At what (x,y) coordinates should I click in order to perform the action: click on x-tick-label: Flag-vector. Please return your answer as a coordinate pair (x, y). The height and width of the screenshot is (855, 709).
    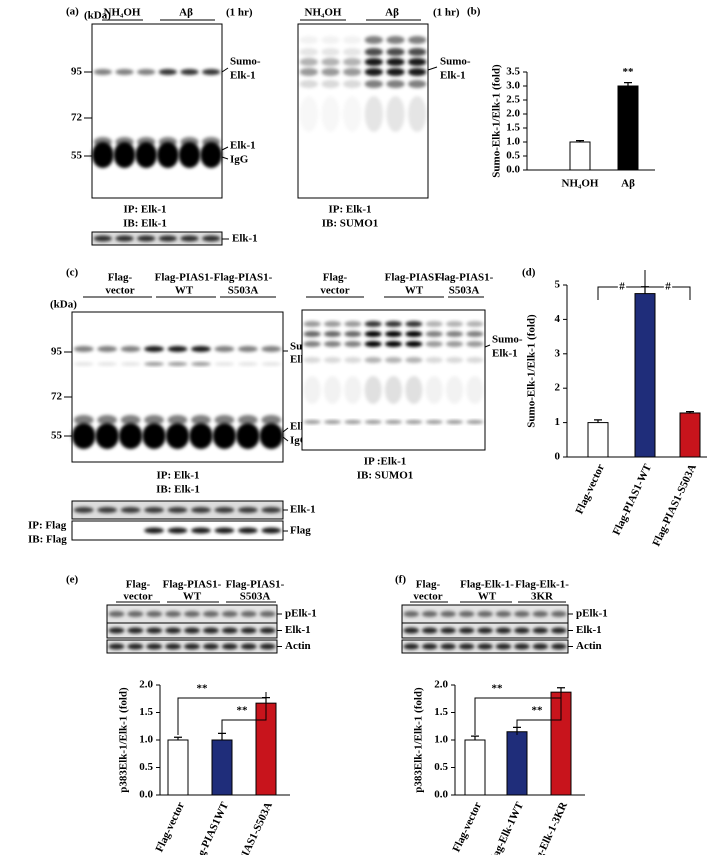
    Looking at the image, I should click on (170, 827).